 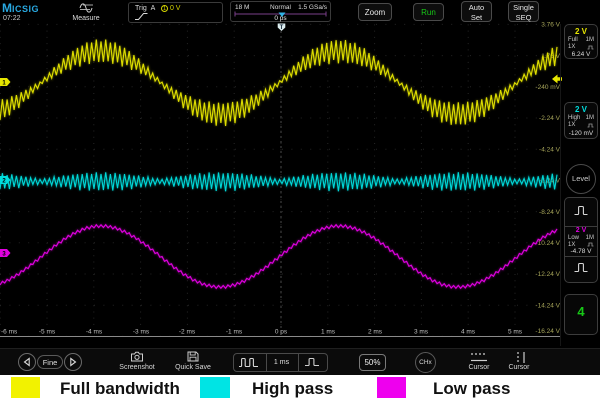 What do you see at coordinates (234, 332) in the screenshot?
I see `svg-text: -1 ms` at bounding box center [234, 332].